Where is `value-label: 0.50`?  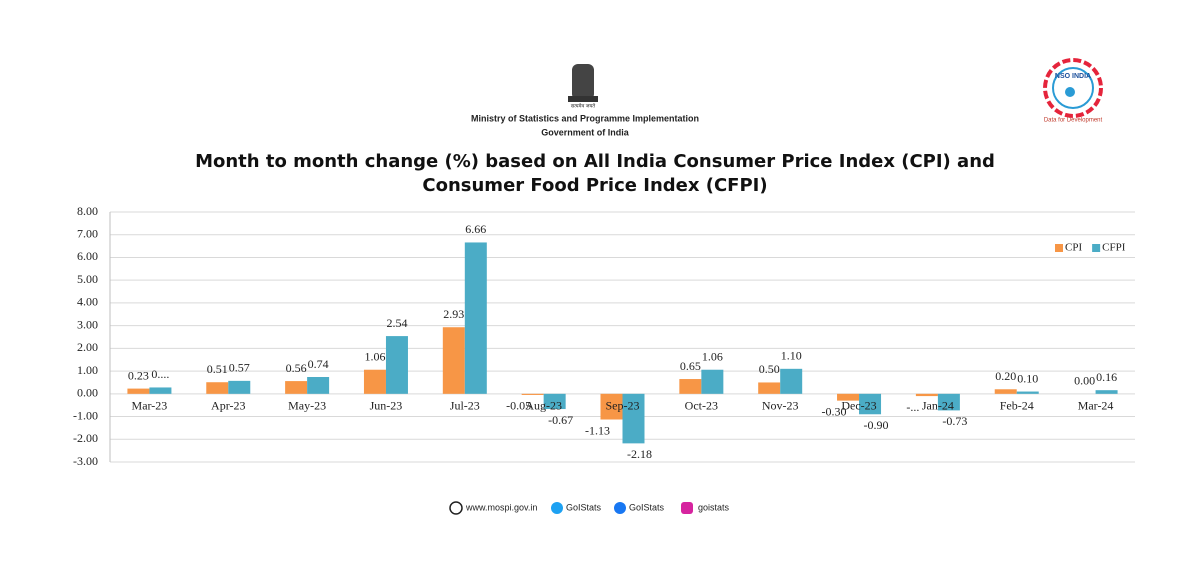 value-label: 0.50 is located at coordinates (769, 369).